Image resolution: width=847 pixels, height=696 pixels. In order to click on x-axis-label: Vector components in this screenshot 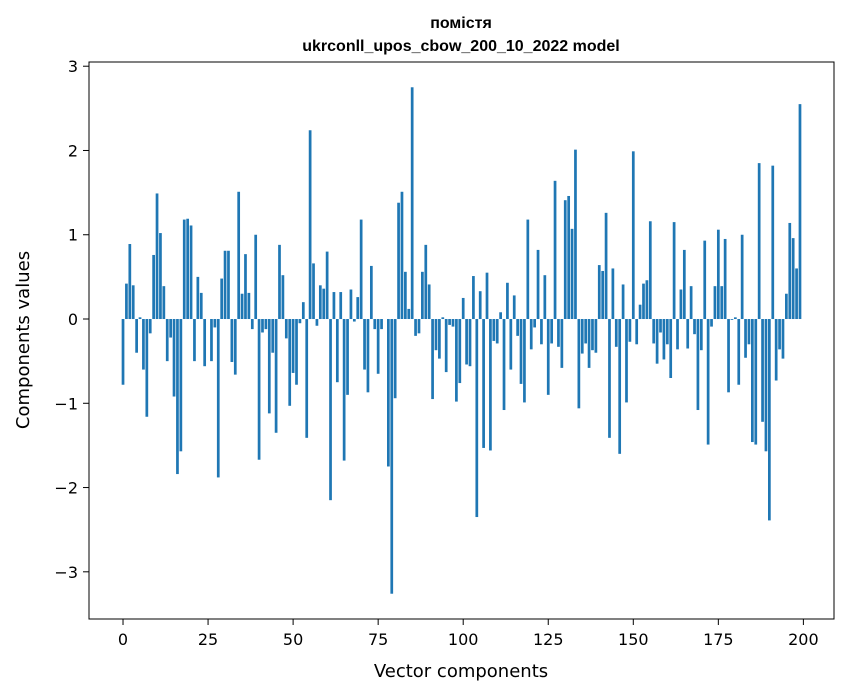, I will do `click(461, 671)`.